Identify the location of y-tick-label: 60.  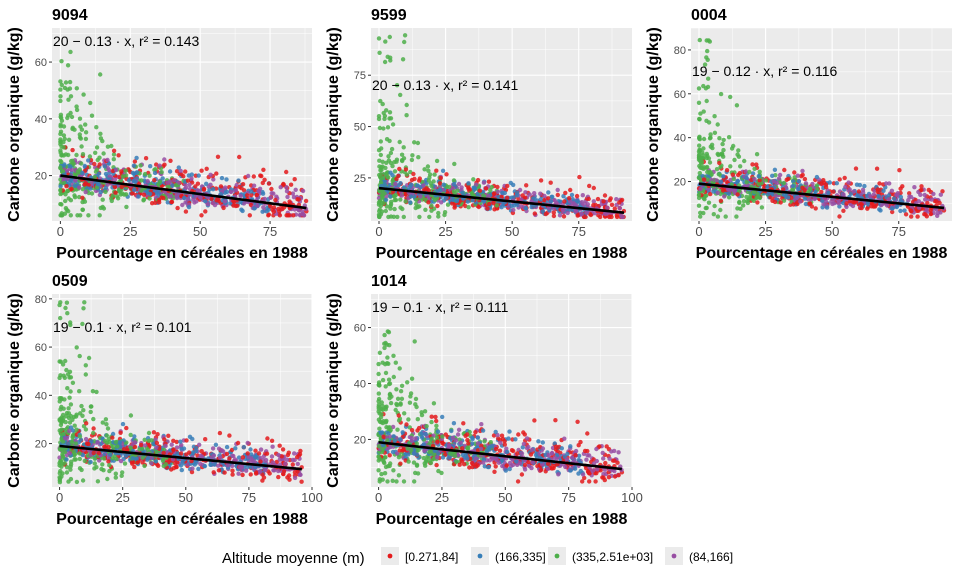
(680, 95).